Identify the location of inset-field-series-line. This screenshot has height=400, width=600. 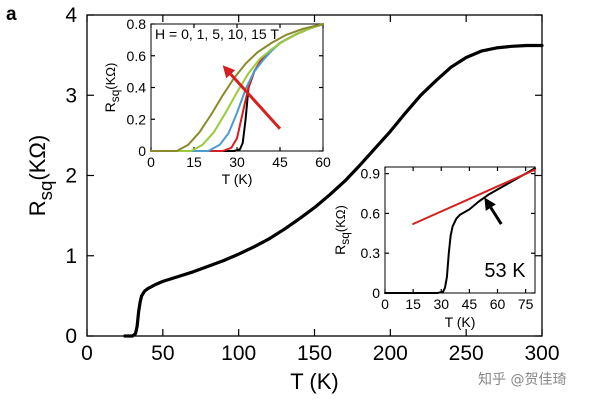
(237, 87).